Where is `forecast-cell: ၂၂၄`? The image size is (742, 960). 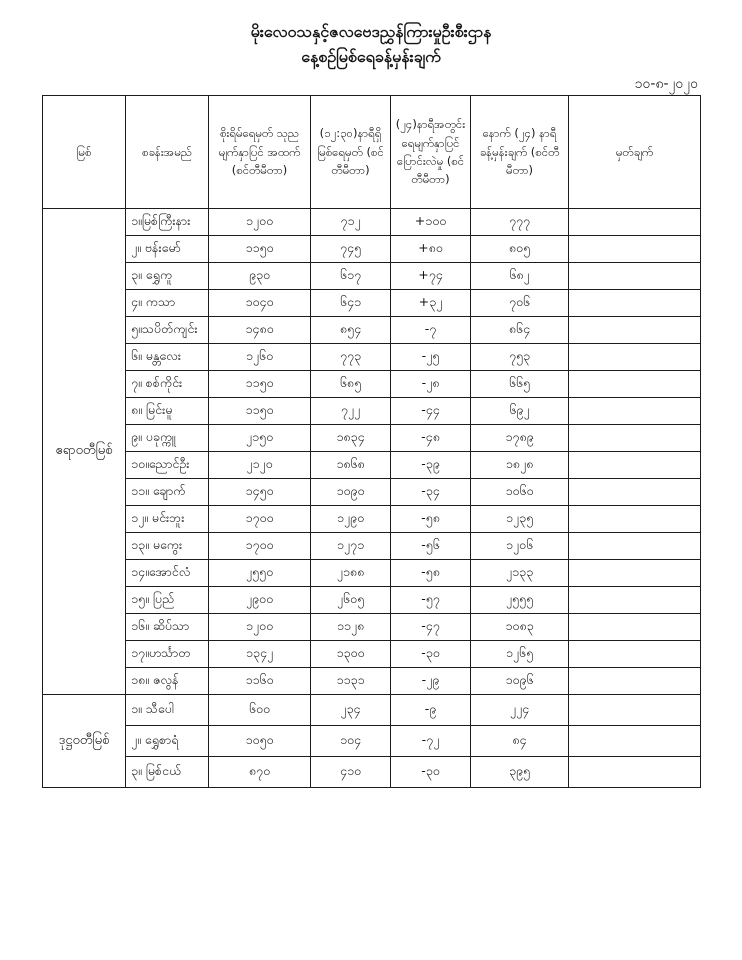
forecast-cell: ၂၂၄ is located at coordinates (519, 710).